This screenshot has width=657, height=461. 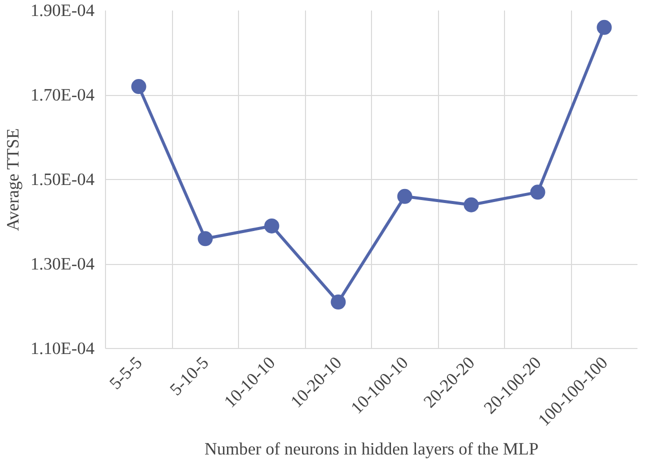 I want to click on y-tick-label: 1.10E-04, so click(x=62, y=348).